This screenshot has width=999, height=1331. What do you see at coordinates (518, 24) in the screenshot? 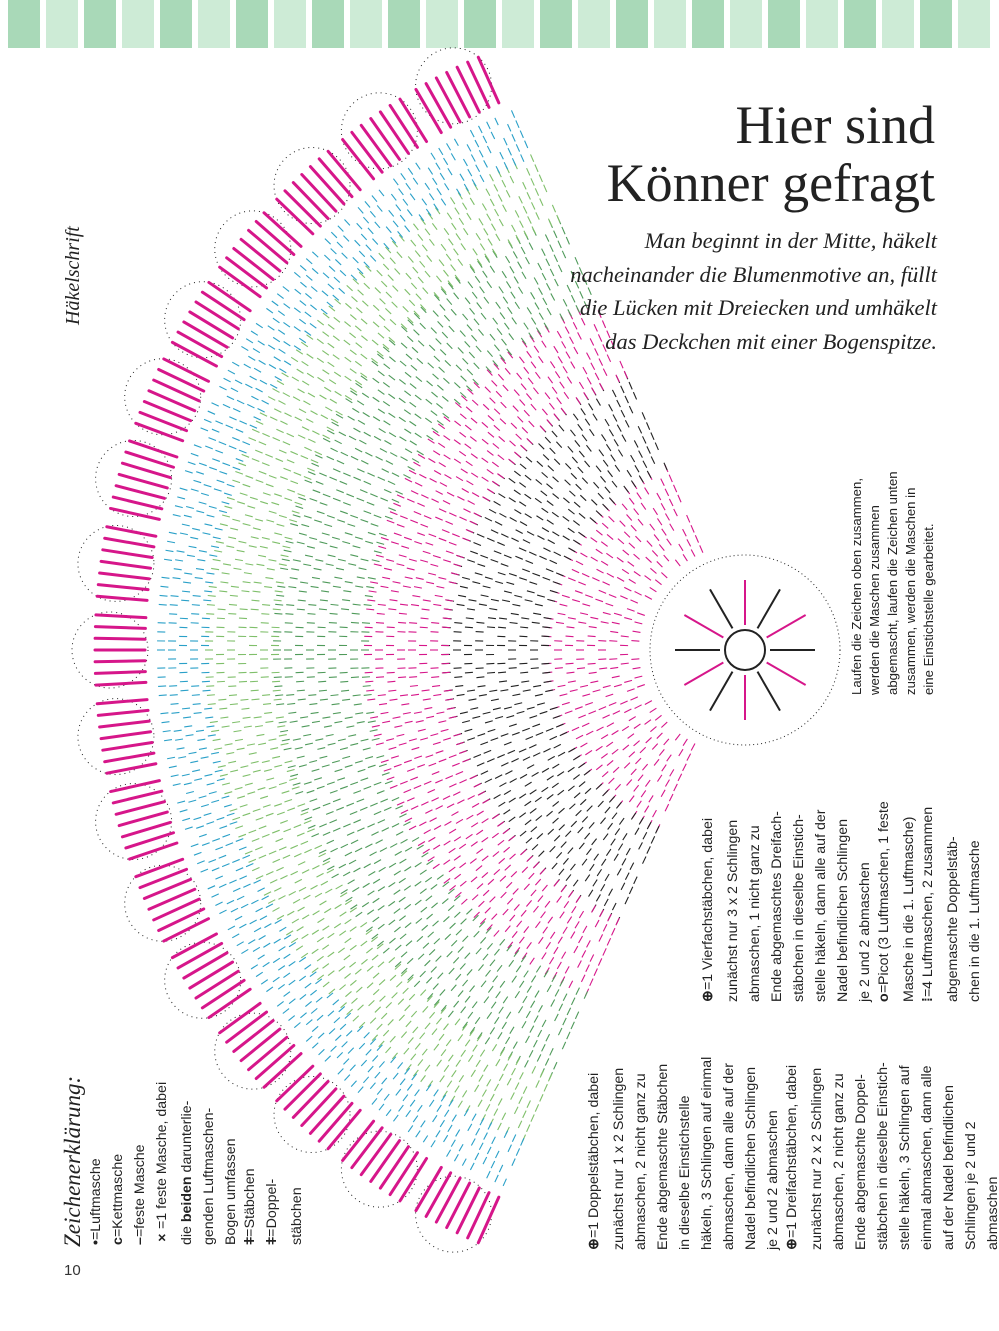
I see `stripe` at bounding box center [518, 24].